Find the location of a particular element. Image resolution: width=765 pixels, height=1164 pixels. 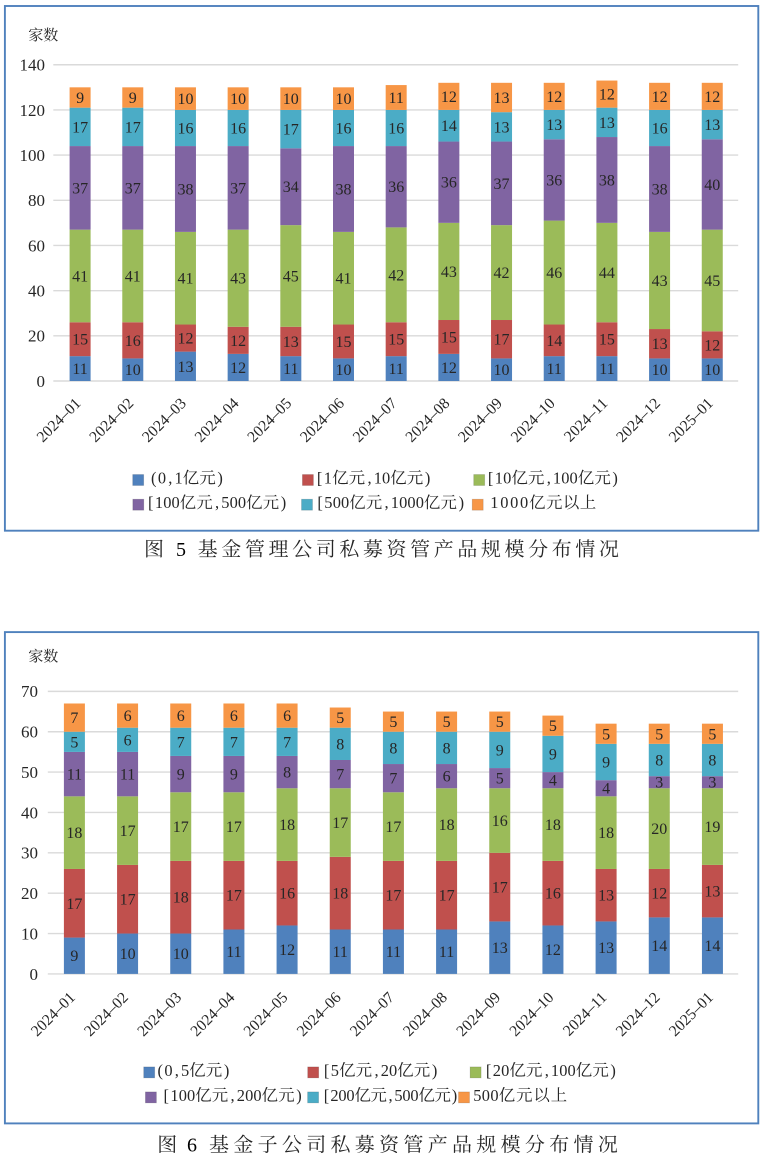

svg-text: 6 is located at coordinates (181, 716).